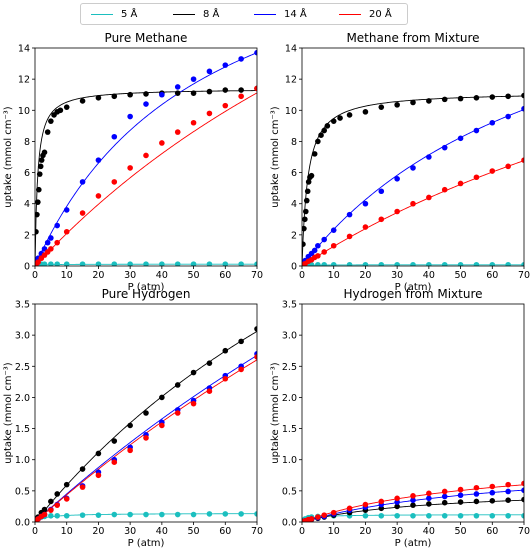  I want to click on chart-title: Pure Methane, so click(146, 38).